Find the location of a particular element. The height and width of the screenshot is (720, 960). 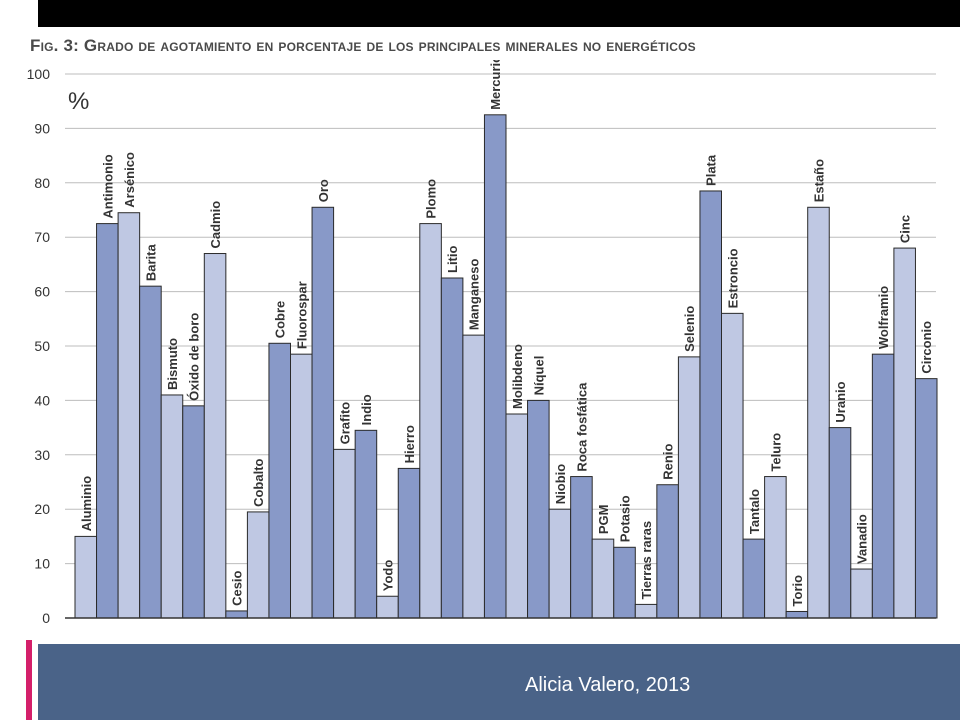

y-axis-label: % is located at coordinates (78, 101).